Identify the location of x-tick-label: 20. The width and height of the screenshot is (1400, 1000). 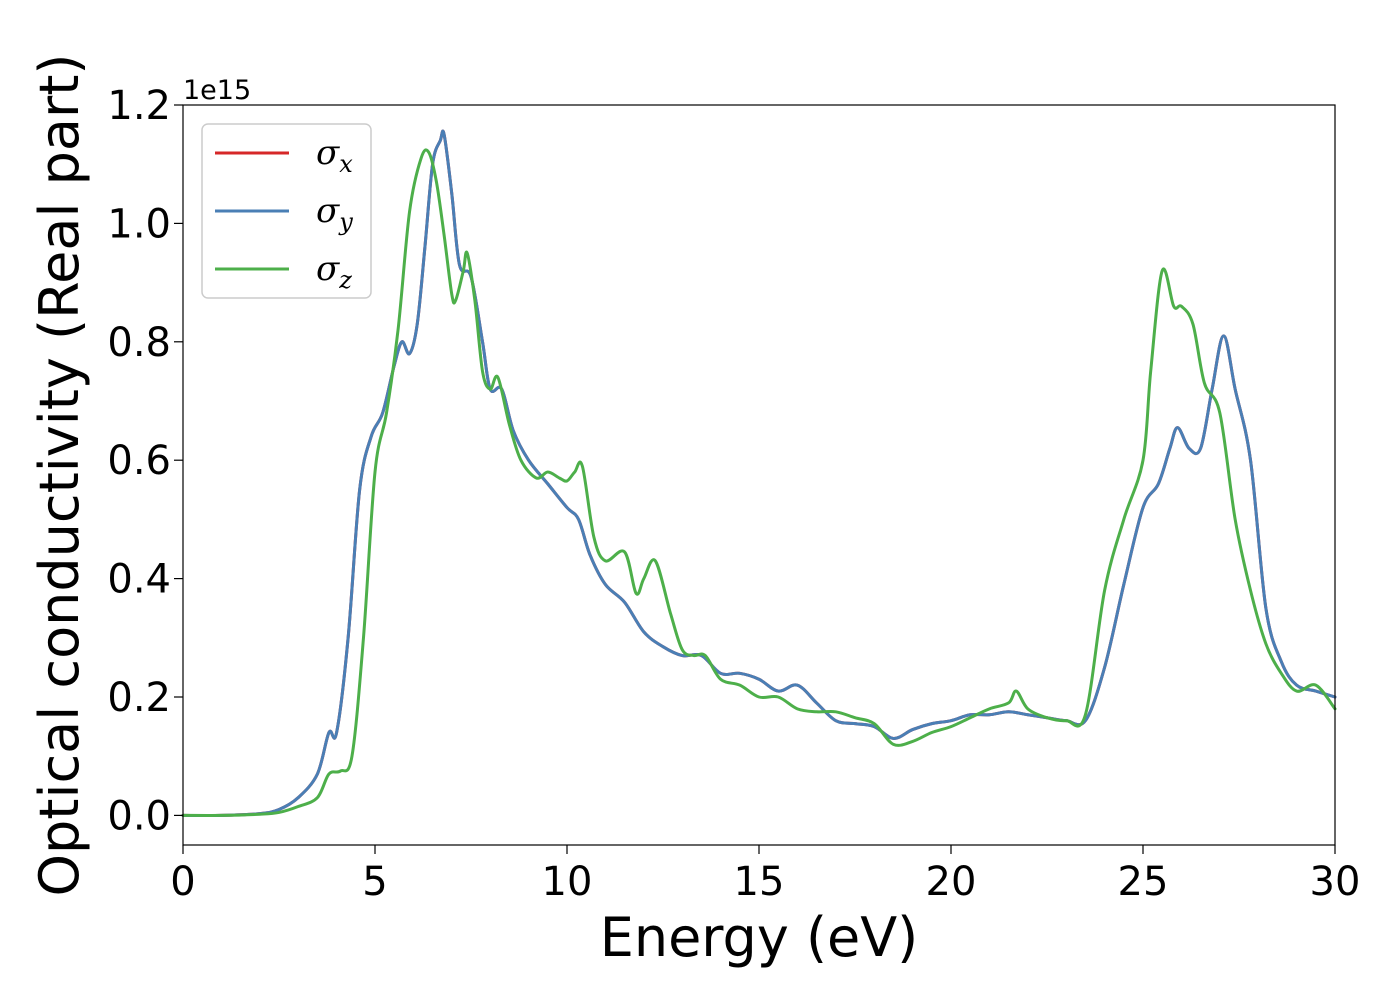
(951, 882).